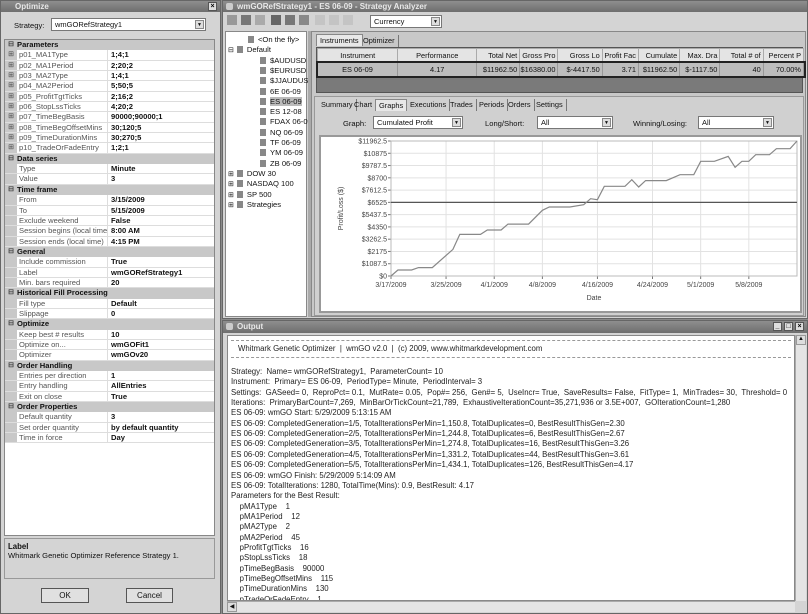 This screenshot has height=614, width=808. I want to click on column-header: Total # of, so click(741, 55).